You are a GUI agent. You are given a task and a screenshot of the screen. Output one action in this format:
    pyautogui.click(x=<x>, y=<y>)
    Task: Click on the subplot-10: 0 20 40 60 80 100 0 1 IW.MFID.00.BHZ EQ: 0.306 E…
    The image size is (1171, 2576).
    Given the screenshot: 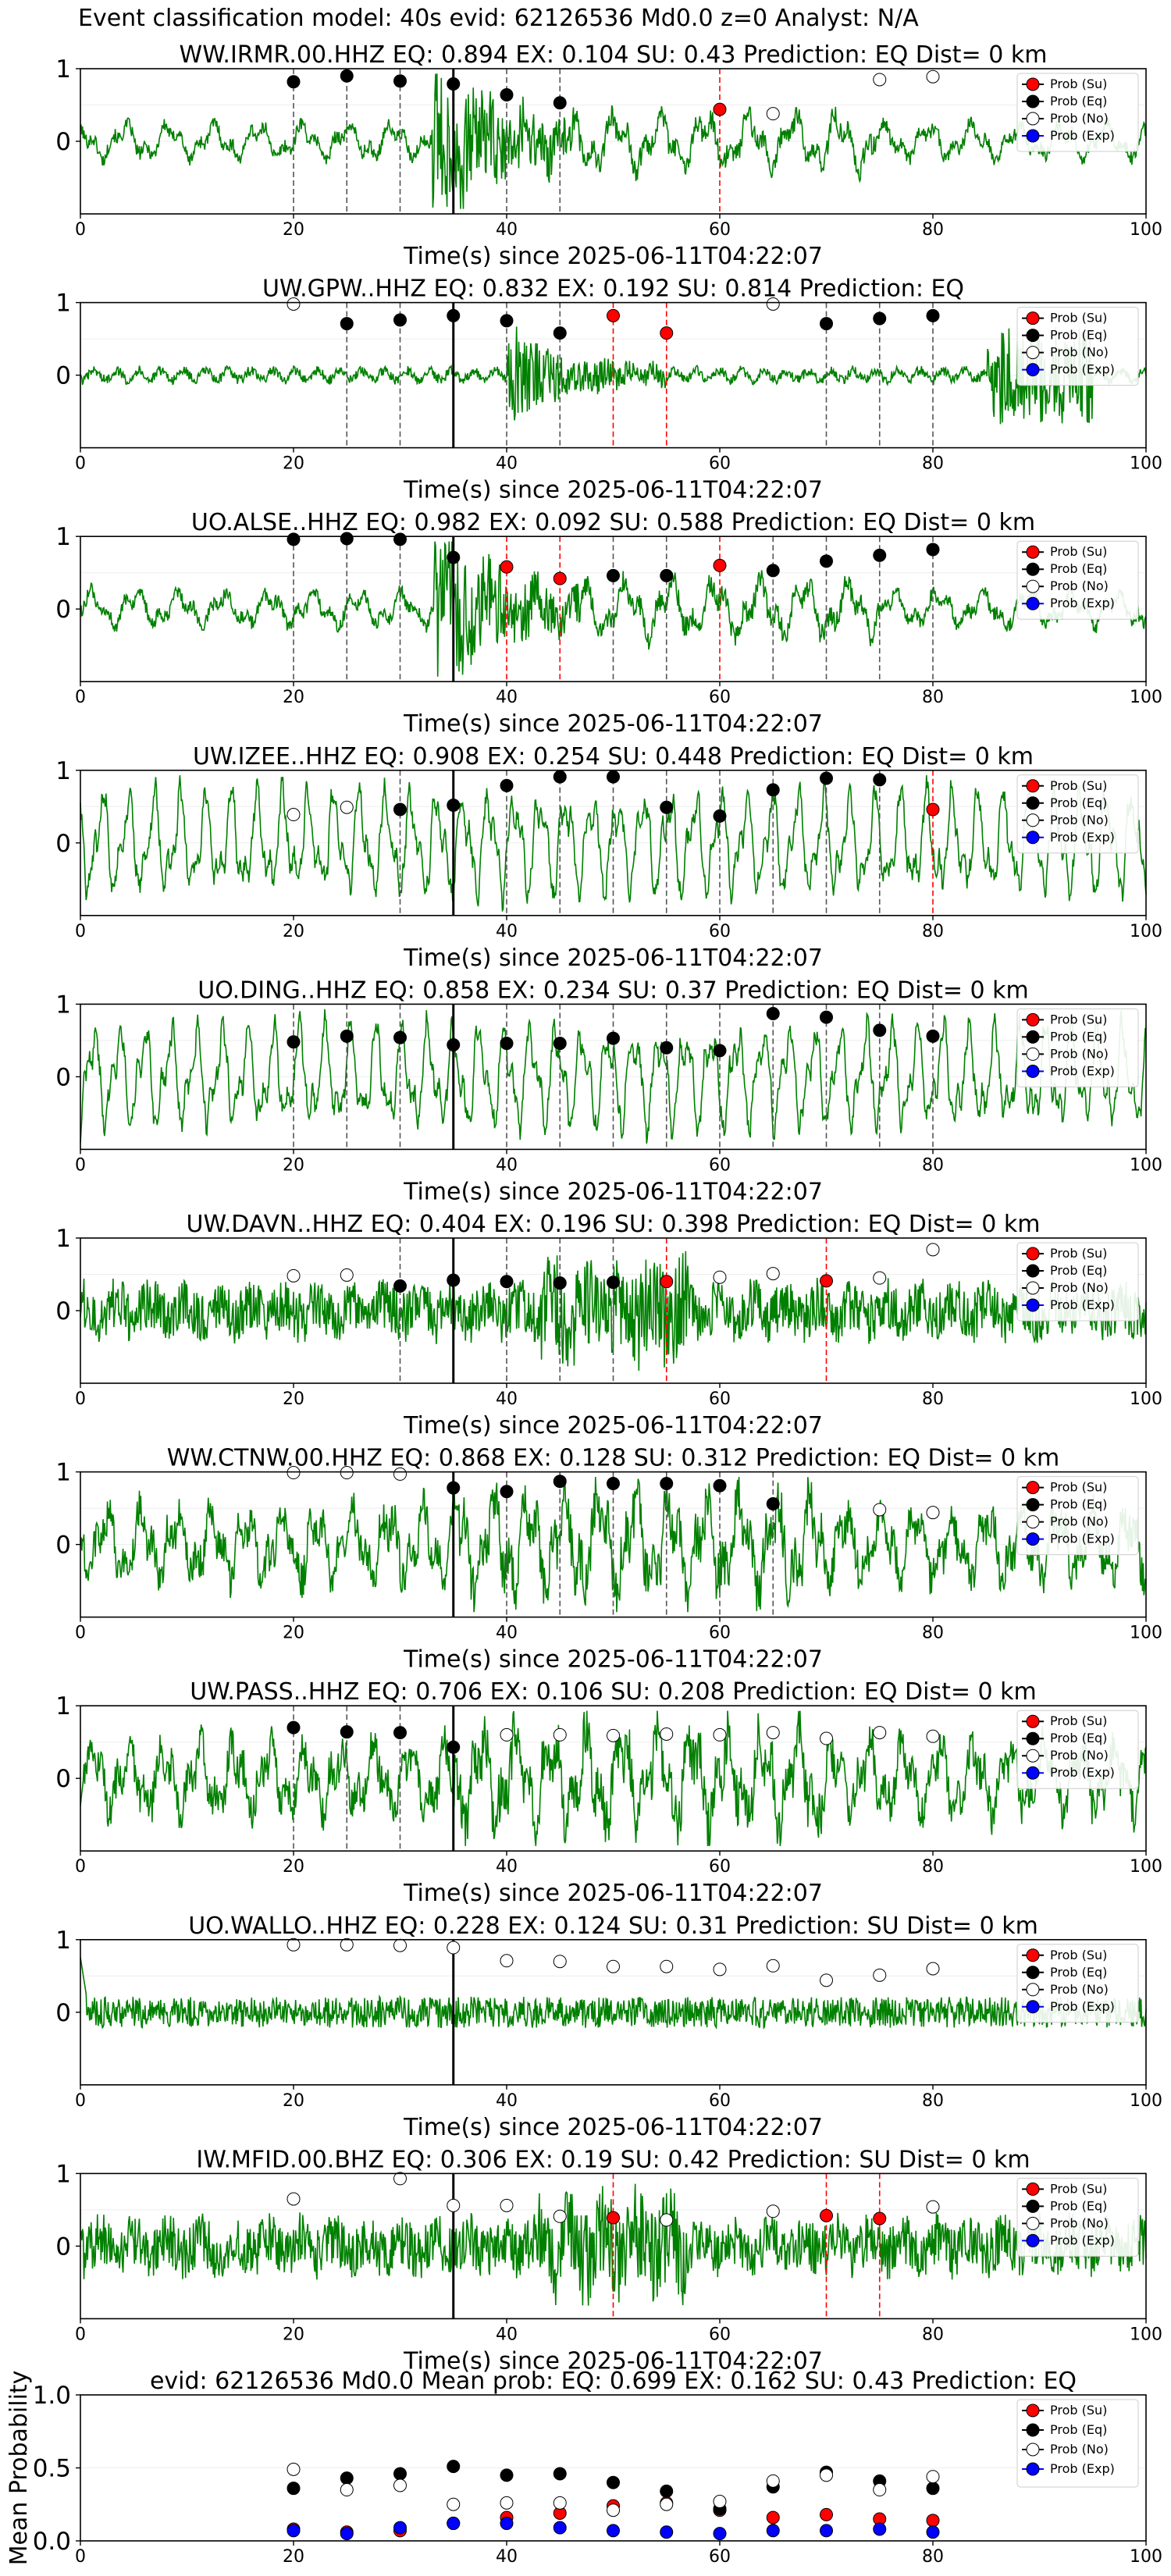 What is the action you would take?
    pyautogui.click(x=608, y=2260)
    